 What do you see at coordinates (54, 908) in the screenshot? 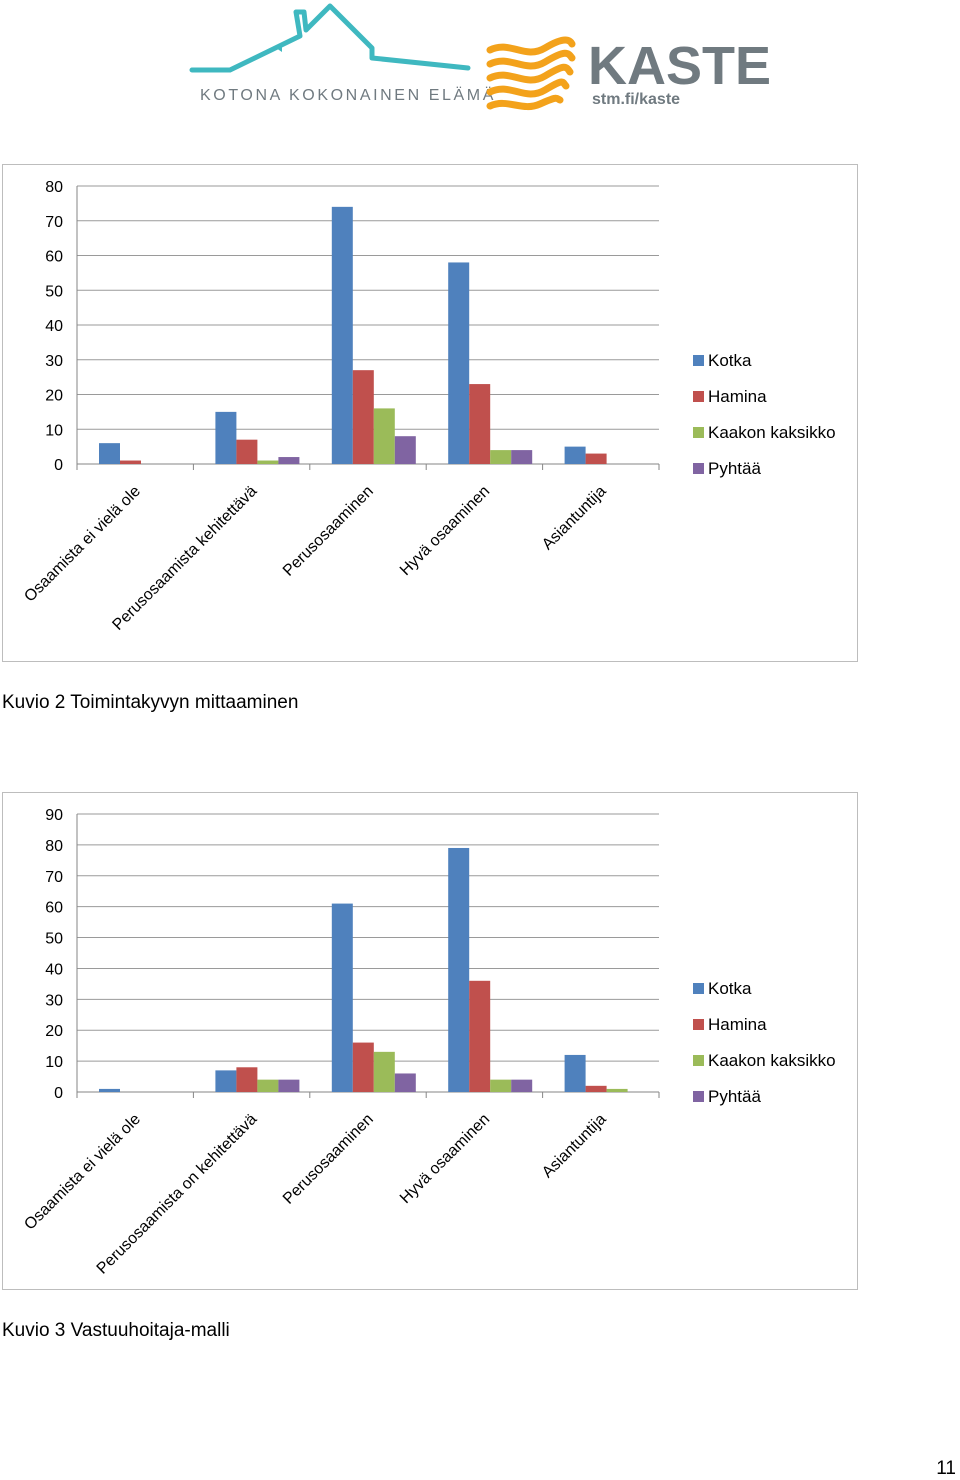
I see `chart-2-y-tick-label: 60` at bounding box center [54, 908].